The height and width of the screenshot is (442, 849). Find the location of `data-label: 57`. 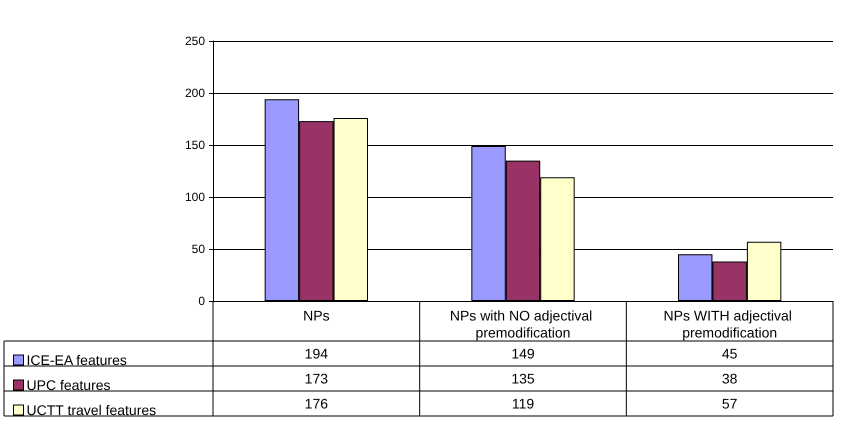

data-label: 57 is located at coordinates (730, 404).